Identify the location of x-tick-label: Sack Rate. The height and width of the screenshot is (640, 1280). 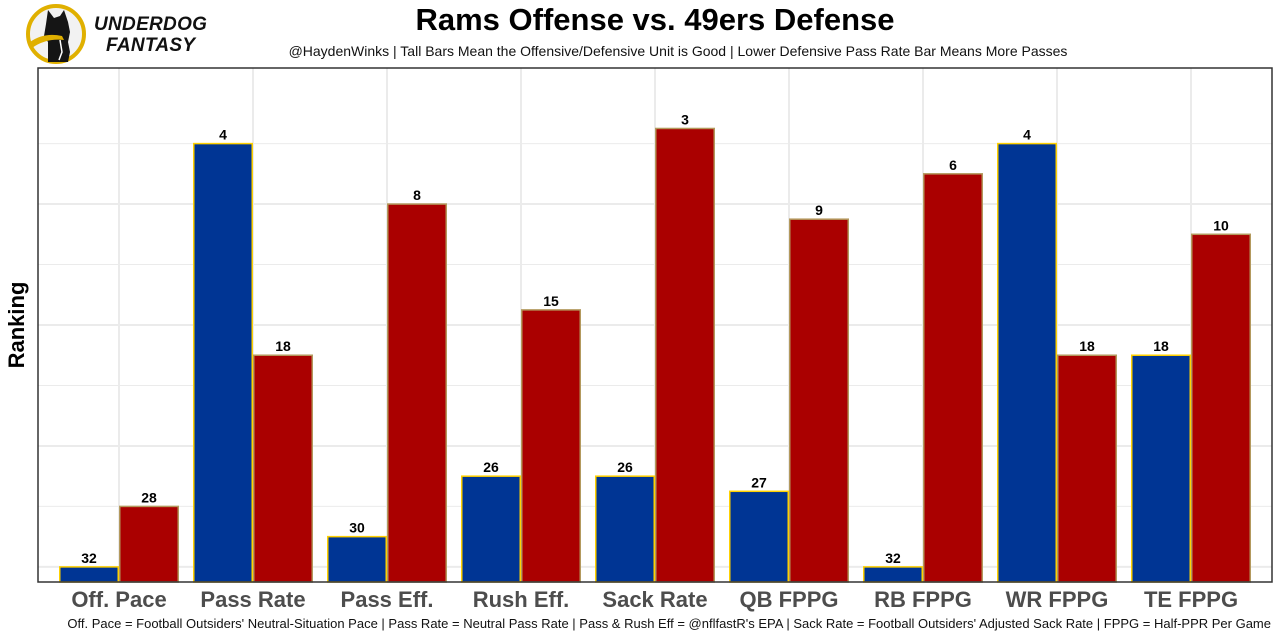
(654, 599).